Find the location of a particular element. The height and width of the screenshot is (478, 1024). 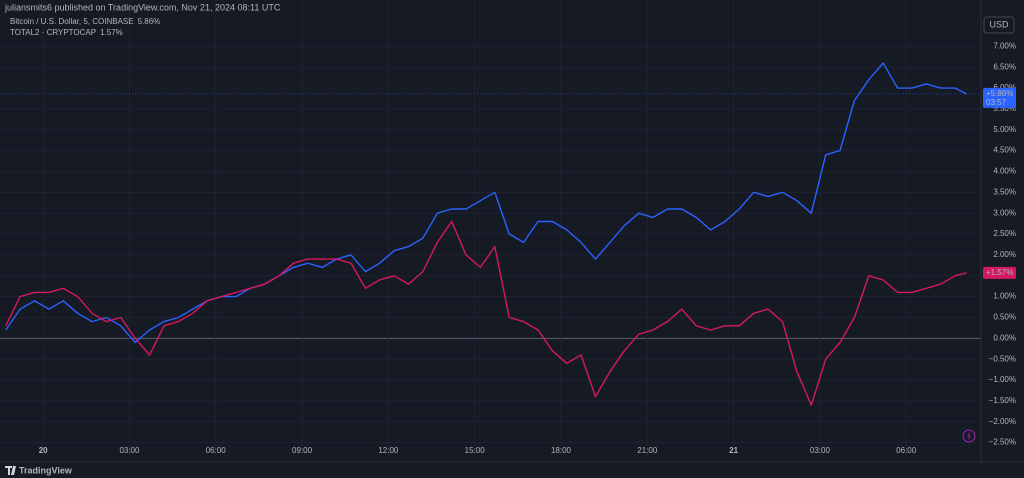

y-tick-label: 0.50% is located at coordinates (1004, 317).